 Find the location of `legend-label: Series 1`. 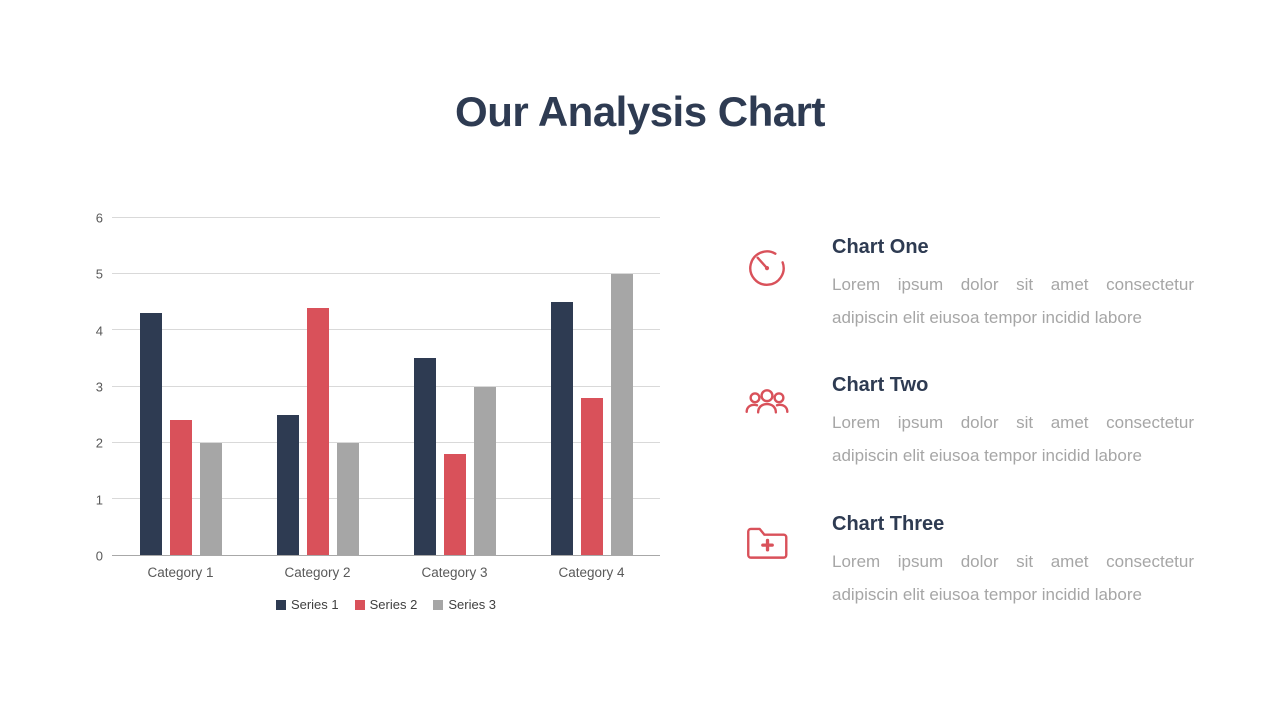

legend-label: Series 1 is located at coordinates (314, 604).